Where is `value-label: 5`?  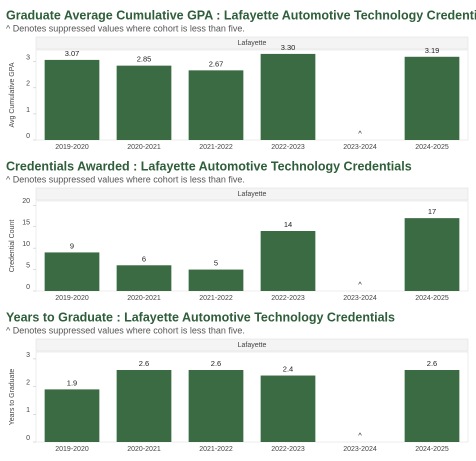 value-label: 5 is located at coordinates (216, 263).